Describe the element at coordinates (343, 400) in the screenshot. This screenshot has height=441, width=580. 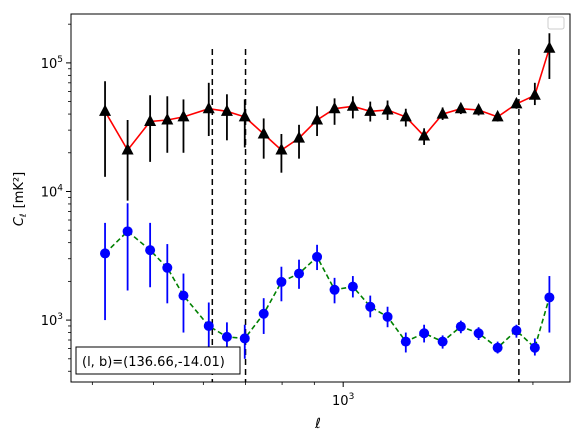
I see `x-tick-label-0: 103` at that location.